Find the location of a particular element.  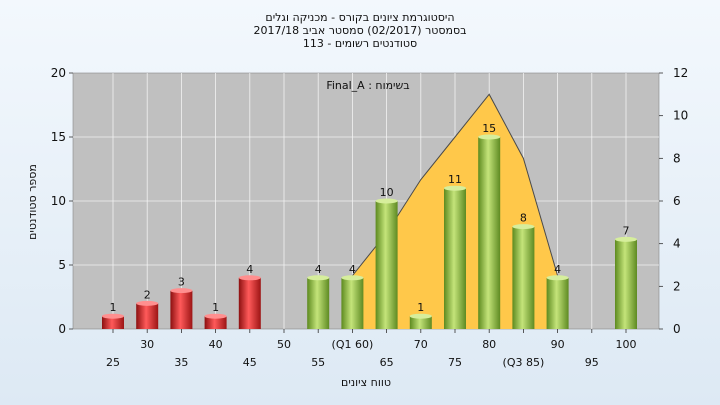

y2-tick-label: 2 is located at coordinates (677, 286).